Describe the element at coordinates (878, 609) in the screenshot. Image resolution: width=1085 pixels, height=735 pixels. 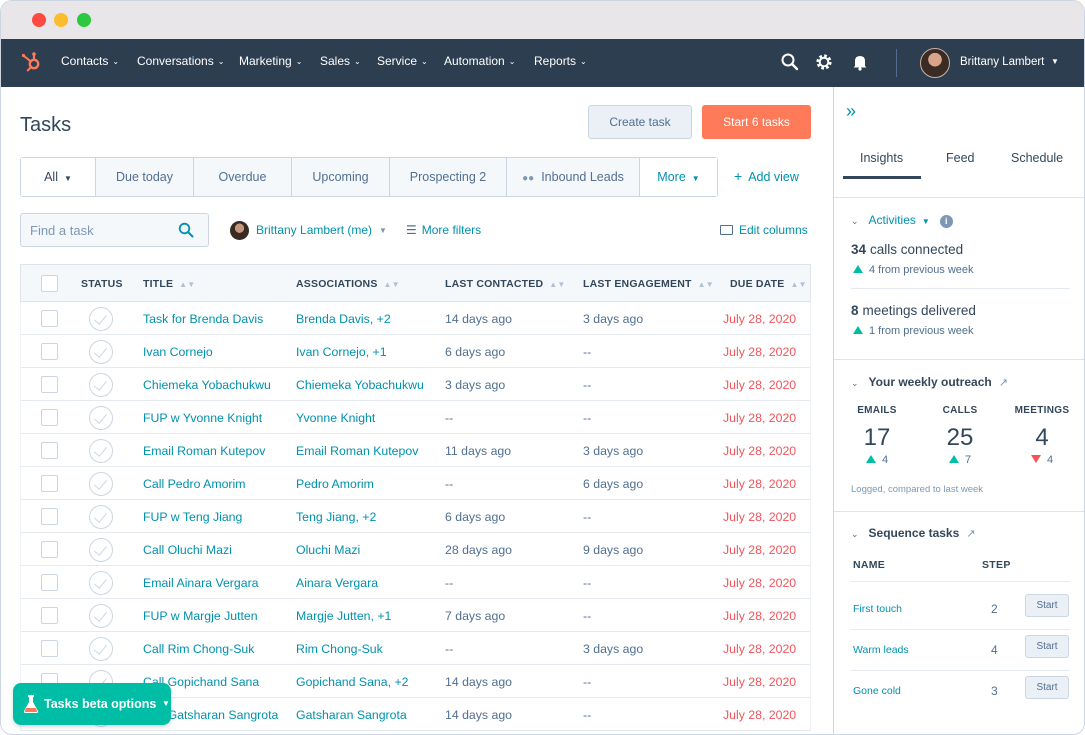
I see `sequence-name-link: First touch` at that location.